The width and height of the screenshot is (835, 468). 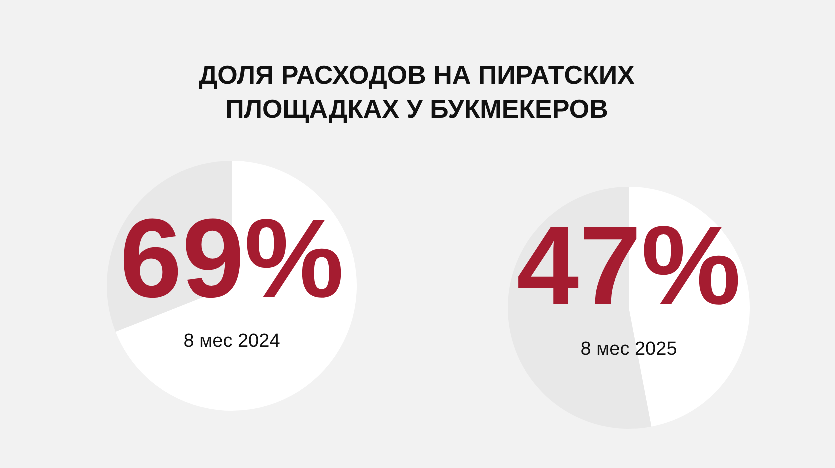 I want to click on data-label: 47%, so click(x=629, y=265).